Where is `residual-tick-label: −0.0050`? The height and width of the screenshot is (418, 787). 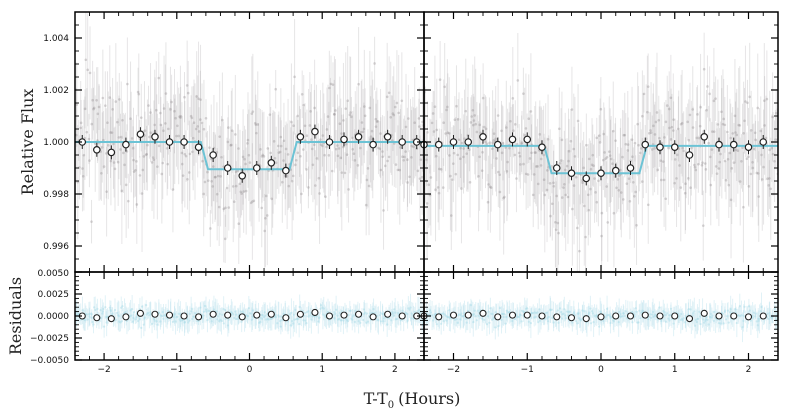 residual-tick-label: −0.0050 is located at coordinates (49, 361).